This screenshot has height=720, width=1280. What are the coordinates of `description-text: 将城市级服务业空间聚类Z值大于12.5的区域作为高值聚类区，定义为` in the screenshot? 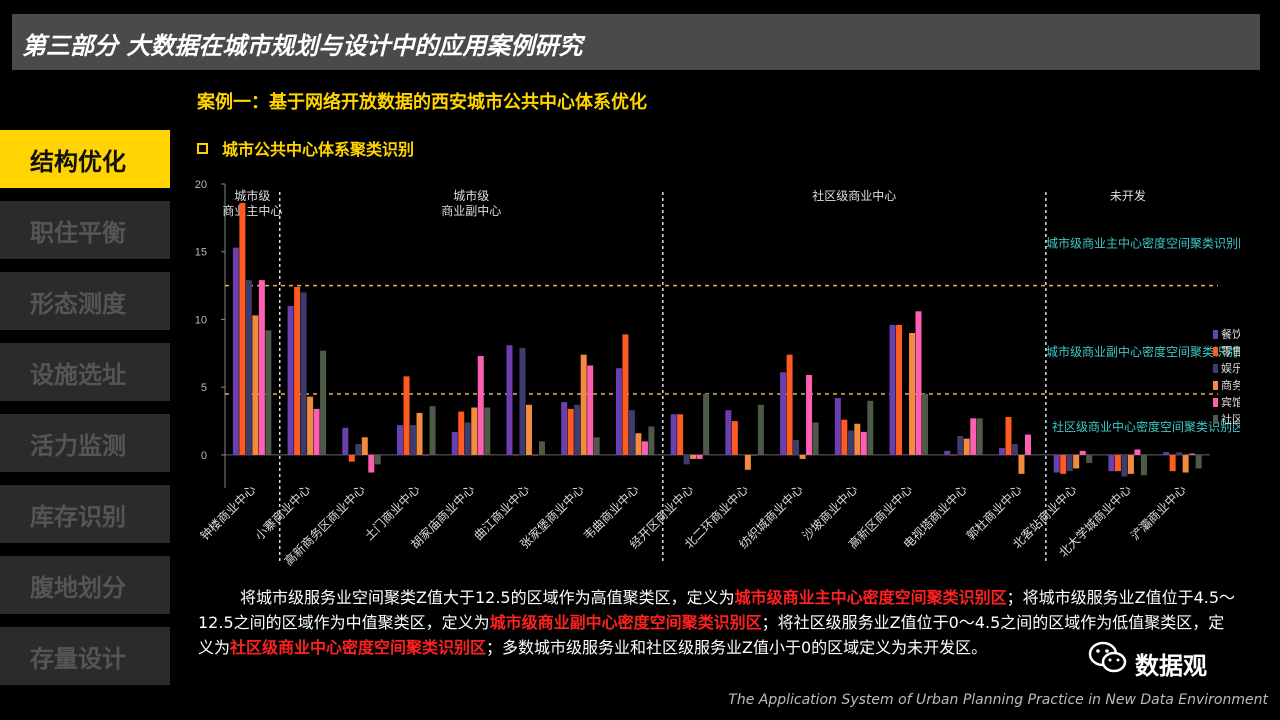 It's located at (487, 597).